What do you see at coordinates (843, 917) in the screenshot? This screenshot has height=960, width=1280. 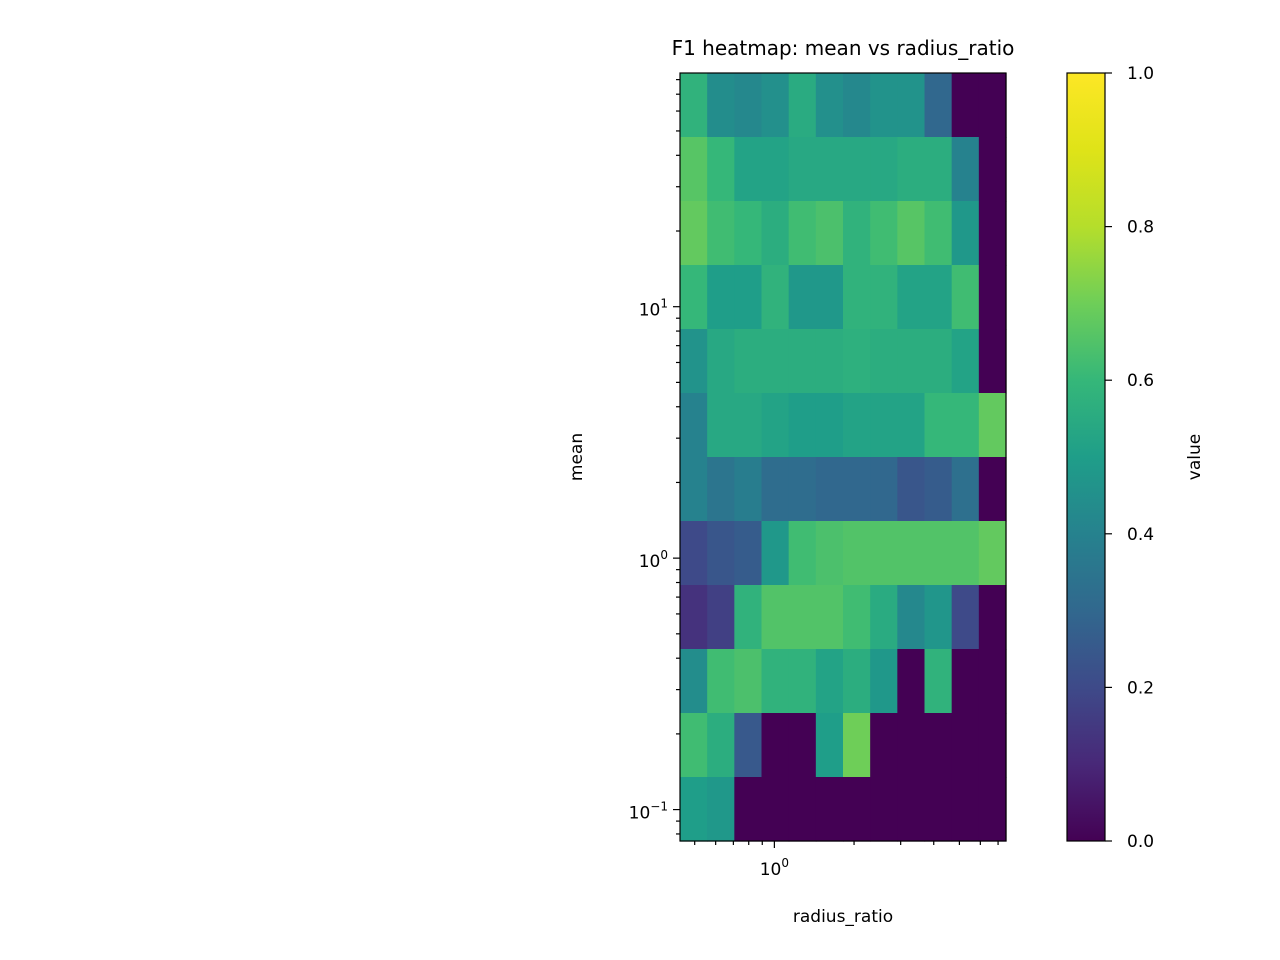 I see `x-axis-label: radius_ratio` at bounding box center [843, 917].